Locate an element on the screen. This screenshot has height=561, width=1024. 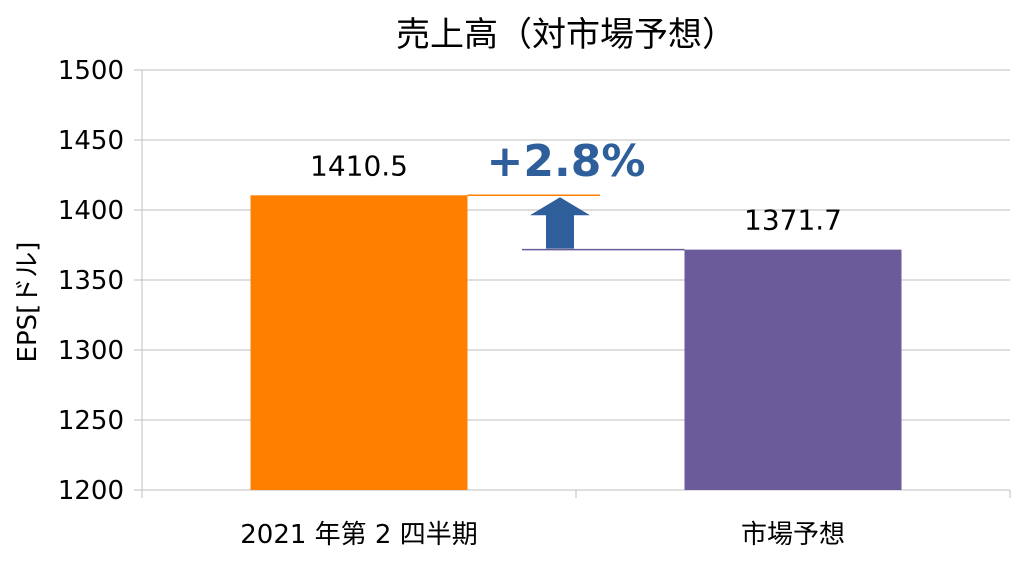
y-tick-label: 1400 is located at coordinates (91, 211).